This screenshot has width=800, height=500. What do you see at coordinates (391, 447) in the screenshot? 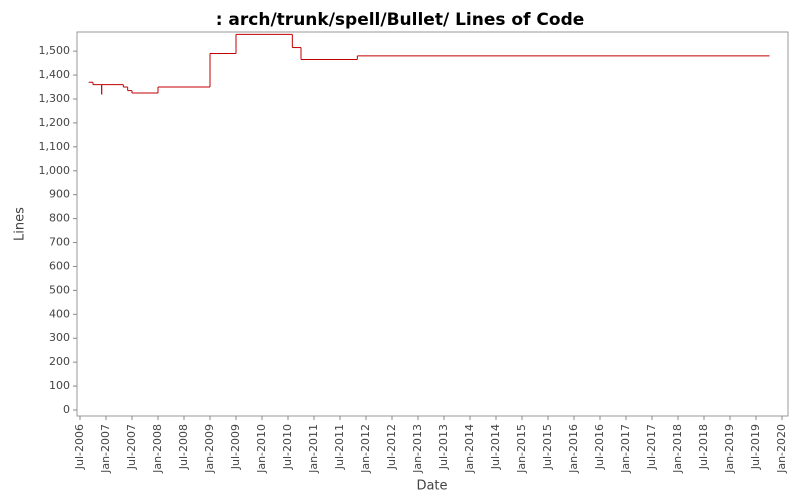
I see `x-tick-label: Jul-2012` at bounding box center [391, 447].